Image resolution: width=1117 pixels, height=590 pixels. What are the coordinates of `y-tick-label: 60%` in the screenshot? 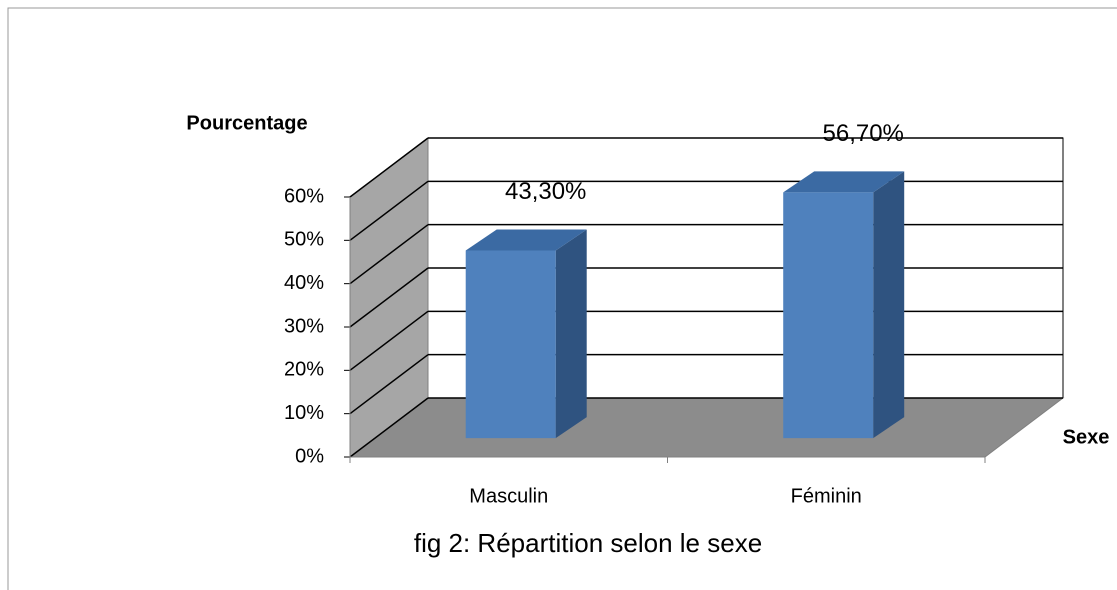 It's located at (304, 196).